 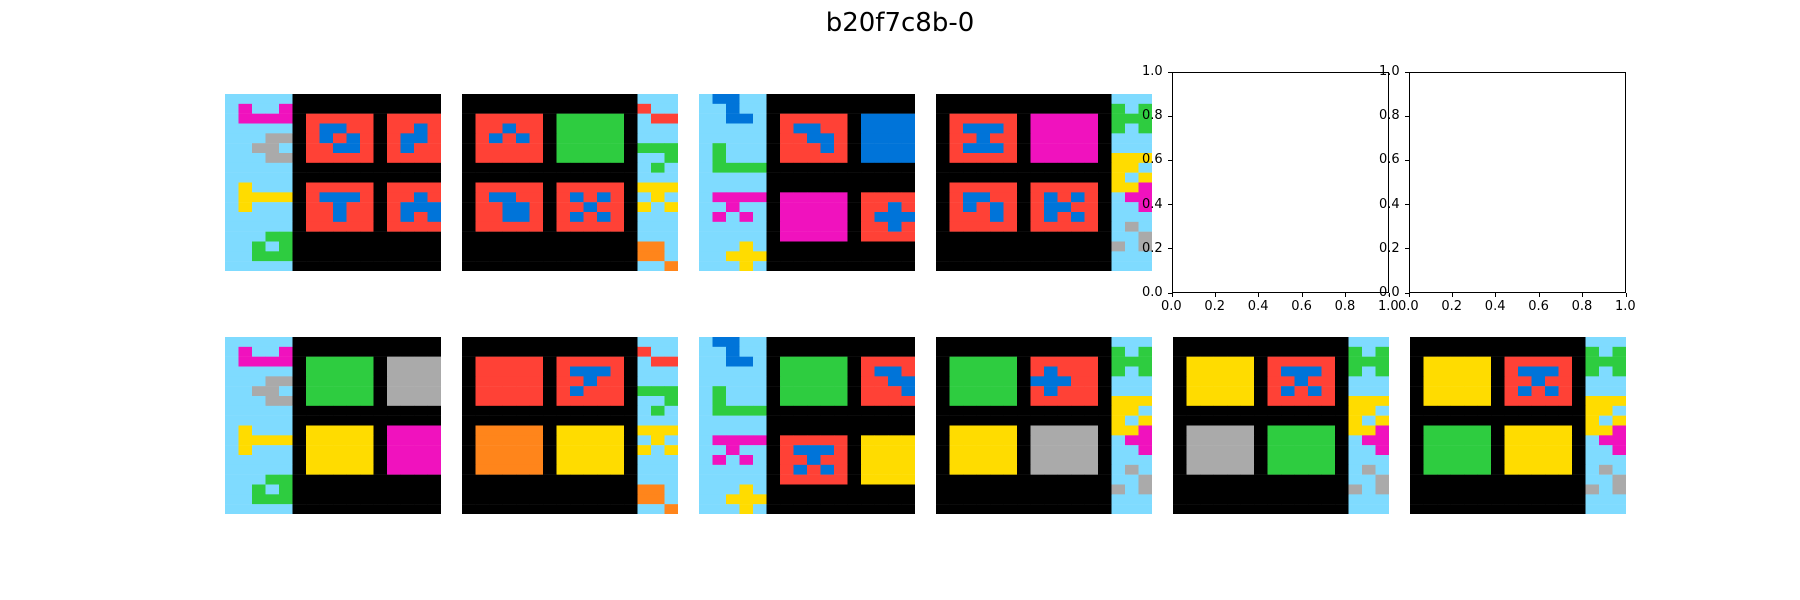 What do you see at coordinates (333, 182) in the screenshot?
I see `grid-svg` at bounding box center [333, 182].